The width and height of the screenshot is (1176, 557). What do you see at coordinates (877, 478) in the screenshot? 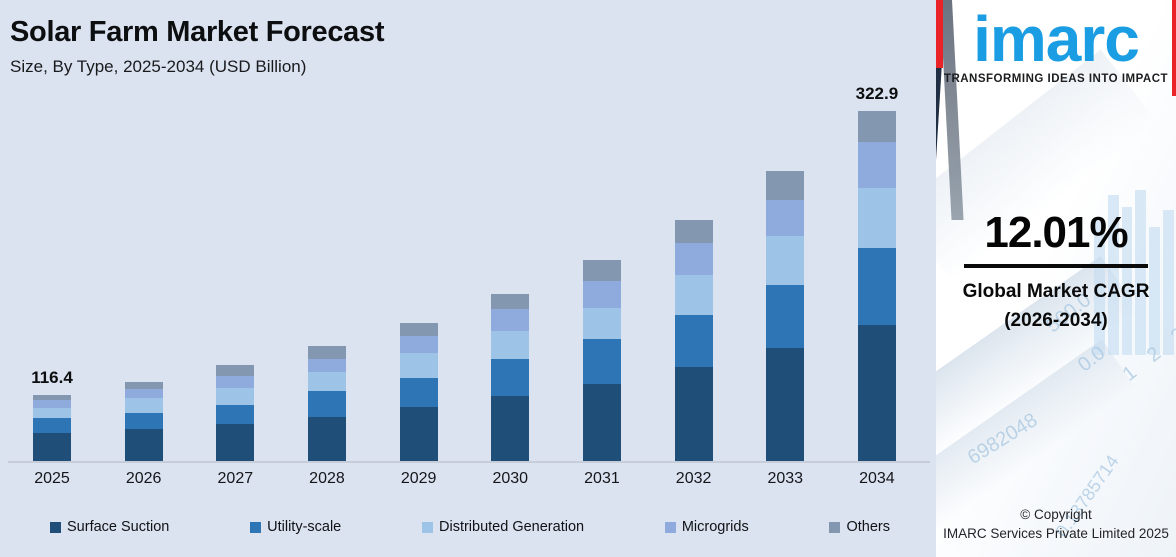
I see `x-tick-2034: 2034` at bounding box center [877, 478].